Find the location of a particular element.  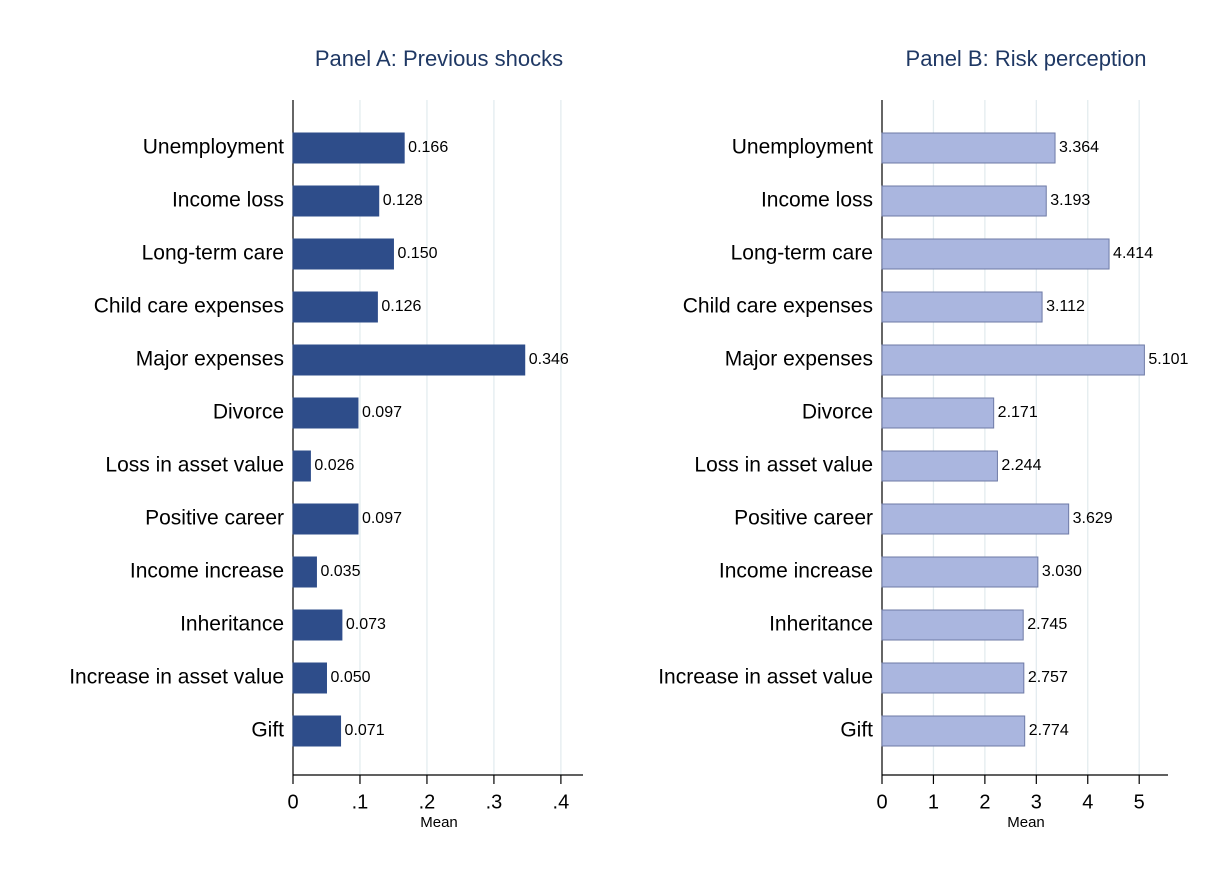

x-tick-label: .1 is located at coordinates (360, 802).